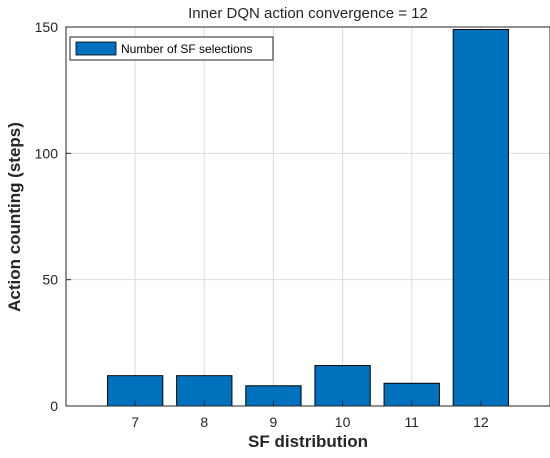  I want to click on legend-swatch, so click(96, 48).